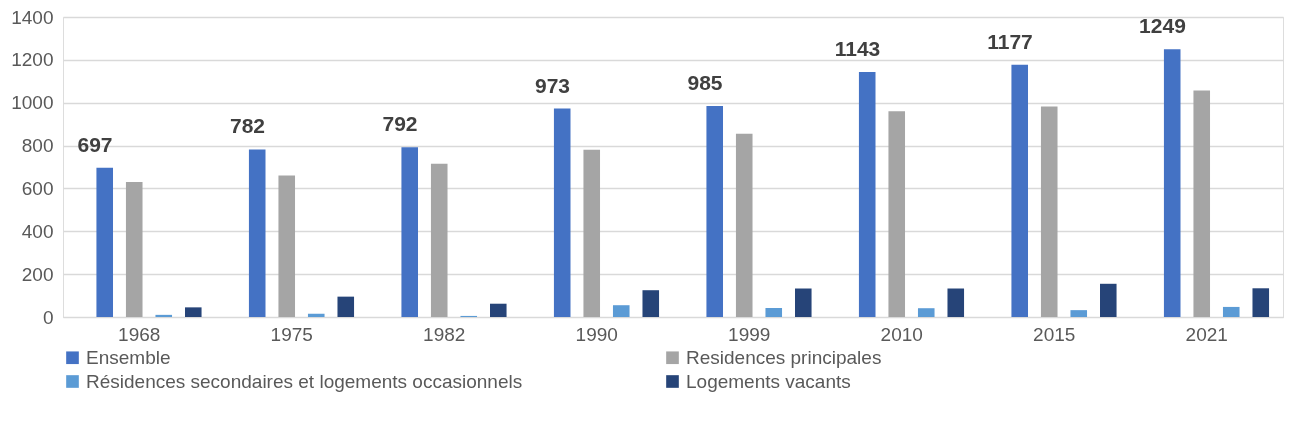 This screenshot has height=437, width=1316. What do you see at coordinates (400, 124) in the screenshot?
I see `data-label: 792` at bounding box center [400, 124].